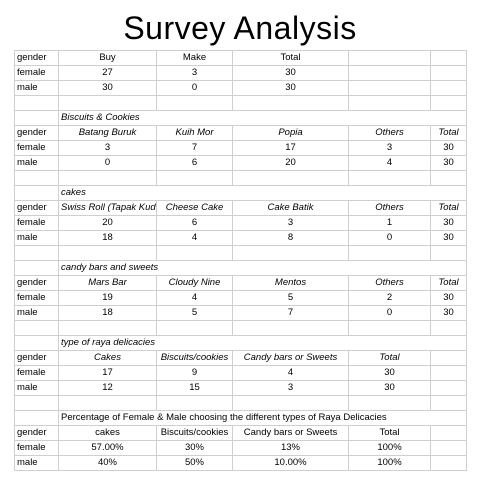 The height and width of the screenshot is (480, 480). What do you see at coordinates (290, 463) in the screenshot?
I see `value-cell: 10.00%` at bounding box center [290, 463].